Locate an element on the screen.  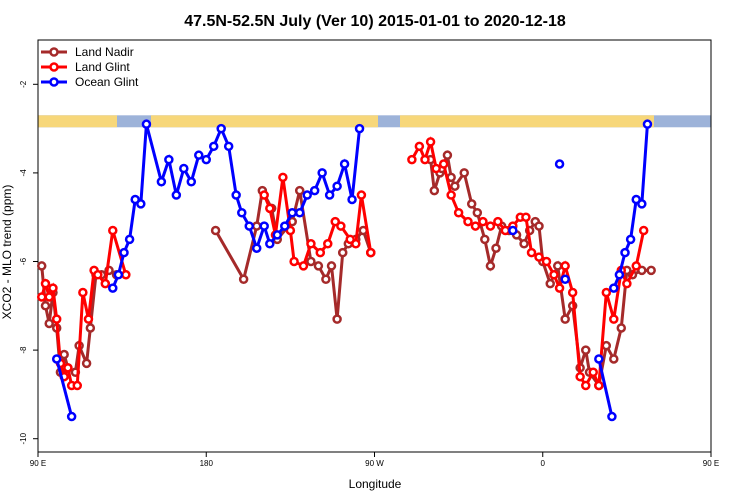
x-tick-label: 90 W is located at coordinates (374, 463).